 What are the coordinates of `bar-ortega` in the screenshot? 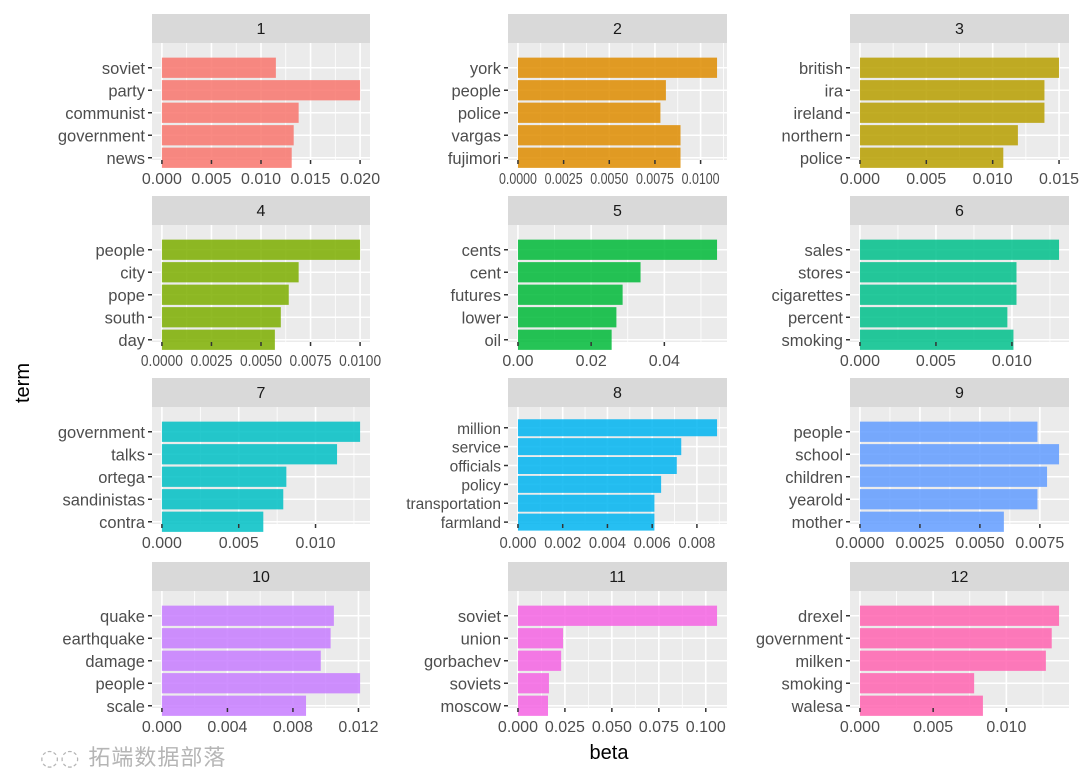 It's located at (224, 476).